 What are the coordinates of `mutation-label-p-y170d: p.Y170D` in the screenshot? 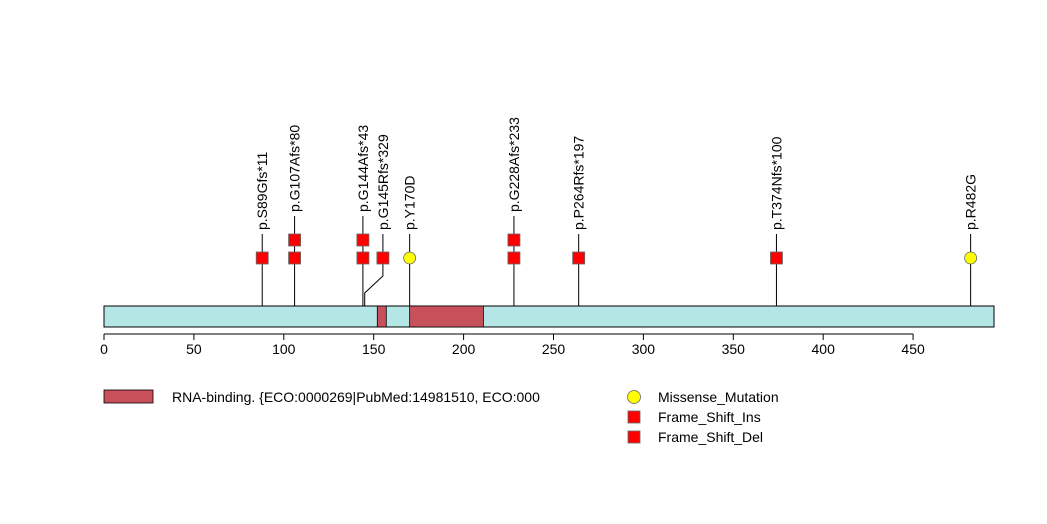 It's located at (410, 203).